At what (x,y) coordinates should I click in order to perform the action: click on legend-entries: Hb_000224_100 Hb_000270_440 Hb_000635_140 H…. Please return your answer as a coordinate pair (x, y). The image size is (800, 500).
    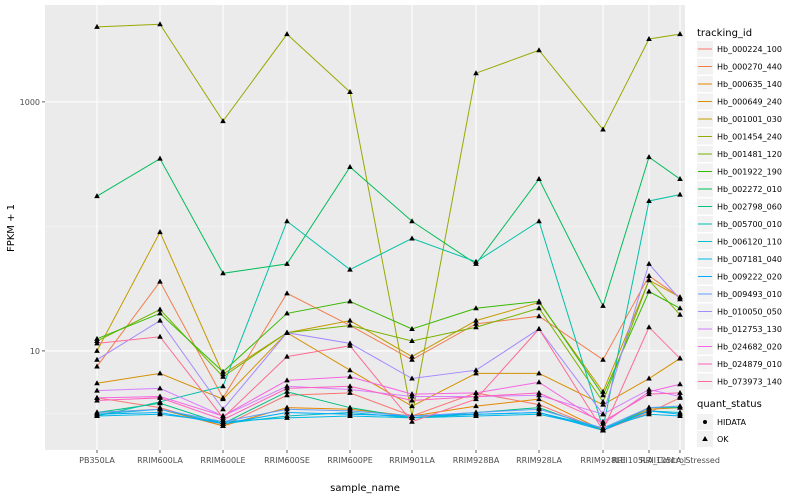
    Looking at the image, I should click on (739, 215).